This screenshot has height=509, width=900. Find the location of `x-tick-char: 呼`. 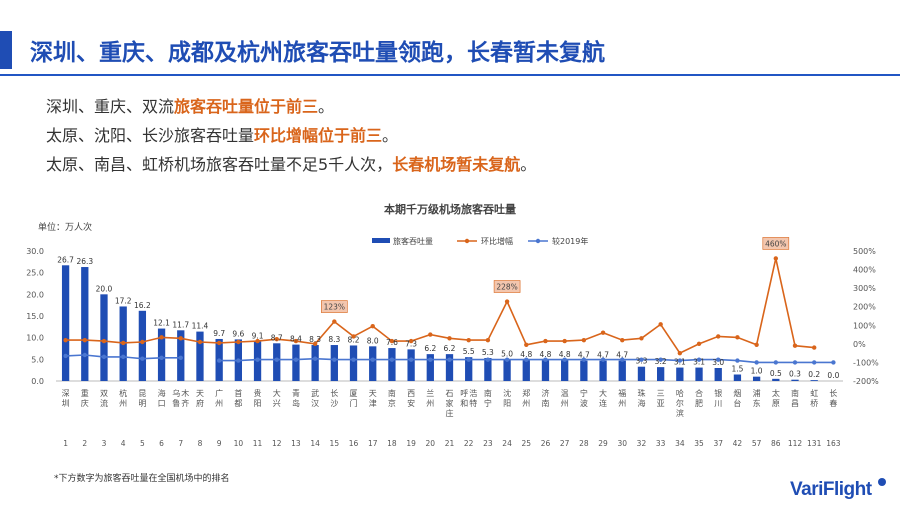

x-tick-char: 呼 is located at coordinates (464, 393).